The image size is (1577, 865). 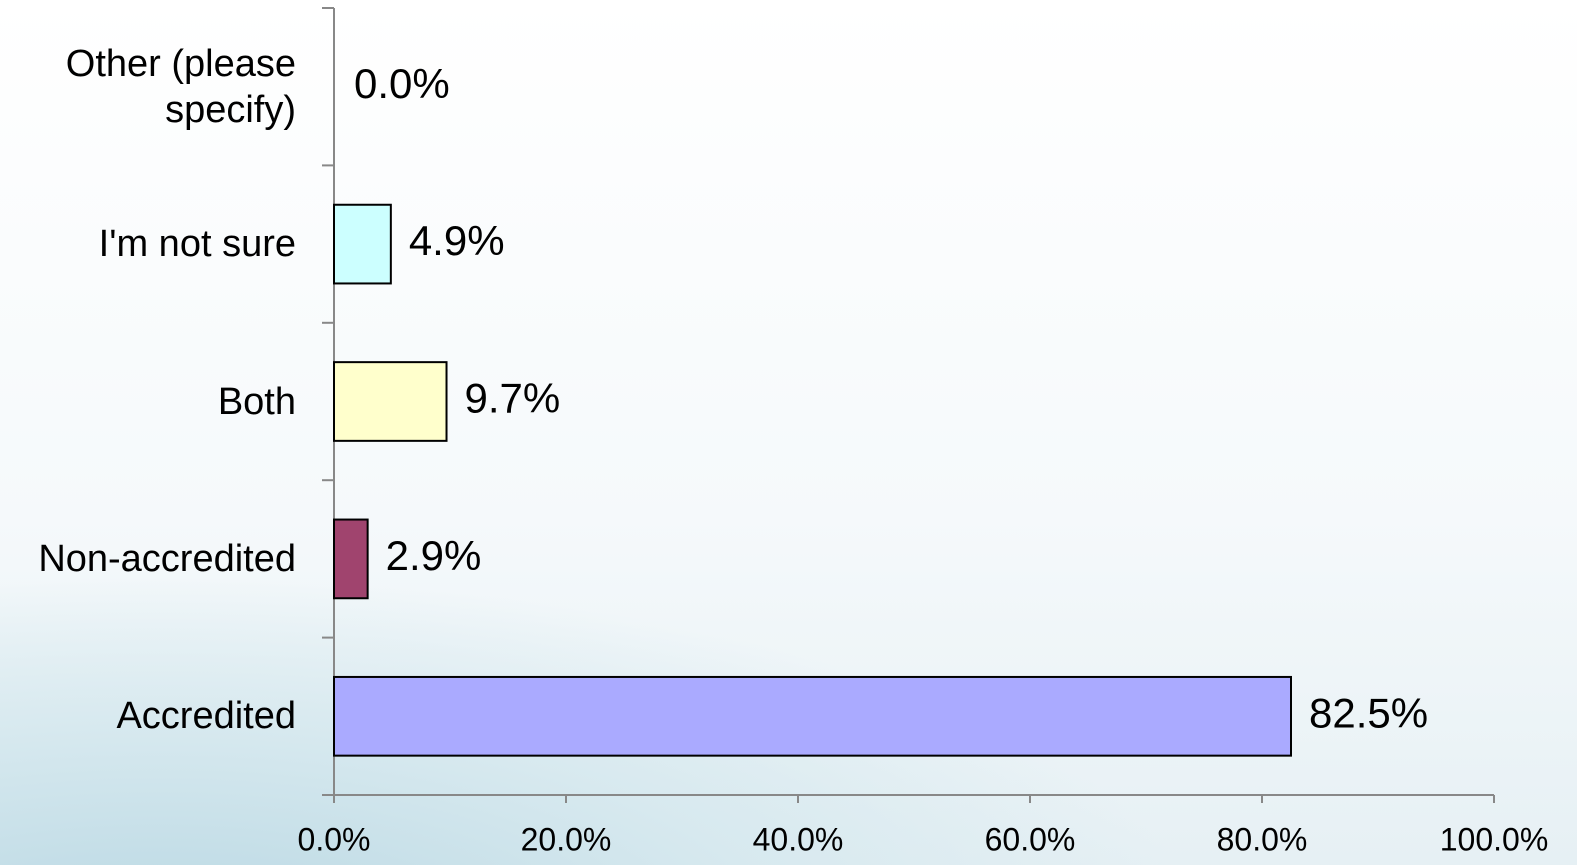 I want to click on category-label: I'm not sure, so click(x=197, y=244).